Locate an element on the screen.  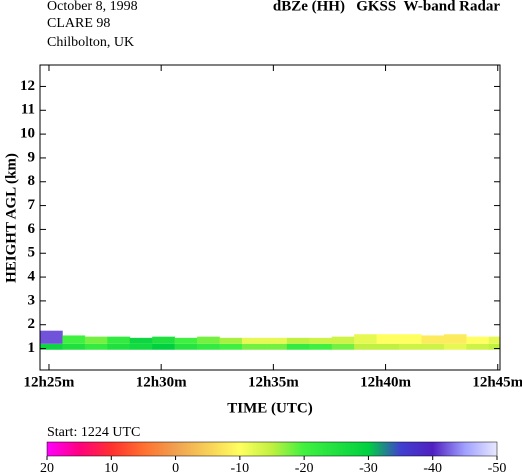
y-axis-label: HEIGHT AGL (km) is located at coordinates (11, 218).